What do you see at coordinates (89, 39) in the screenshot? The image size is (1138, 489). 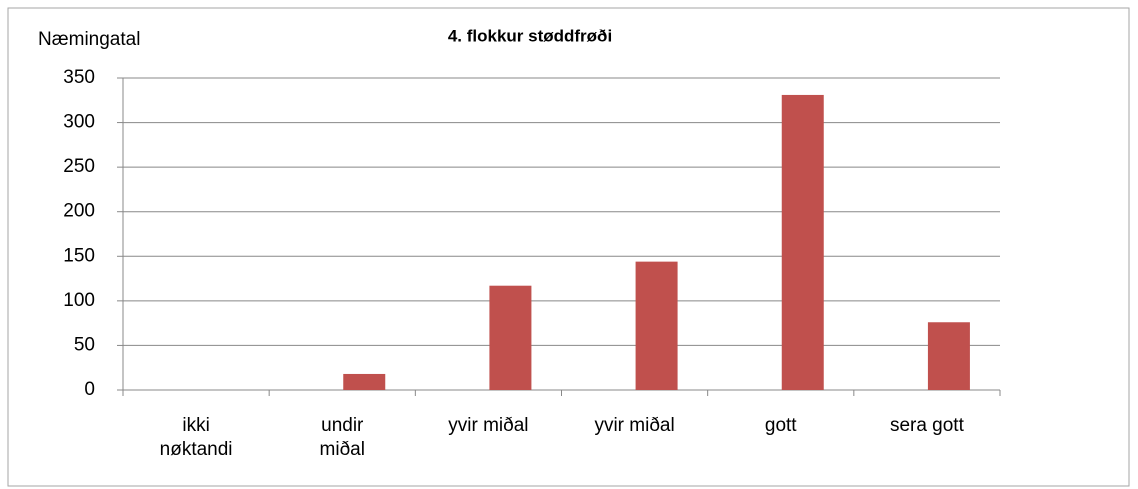 I see `y-axis-label: Næmingatal` at bounding box center [89, 39].